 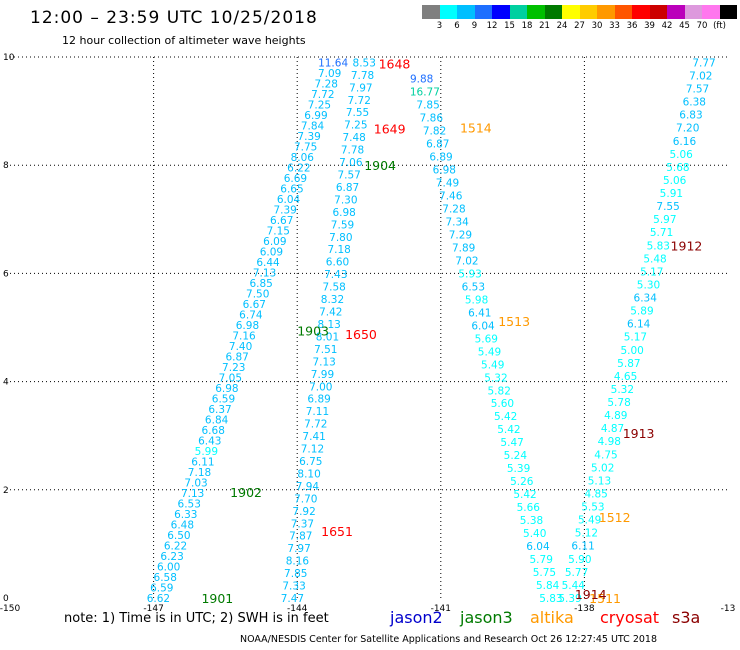 I want to click on legend-label: 24, so click(x=562, y=26).